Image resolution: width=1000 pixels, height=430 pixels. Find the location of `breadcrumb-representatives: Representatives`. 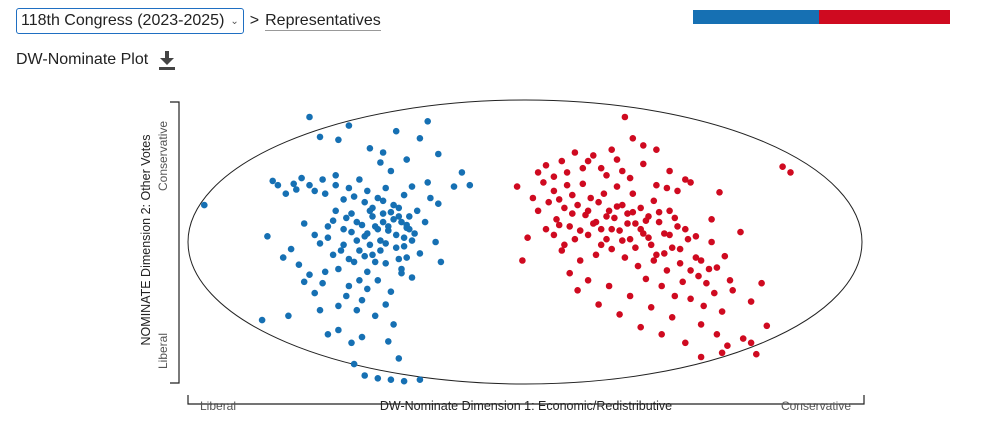

breadcrumb-representatives: Representatives is located at coordinates (323, 21).